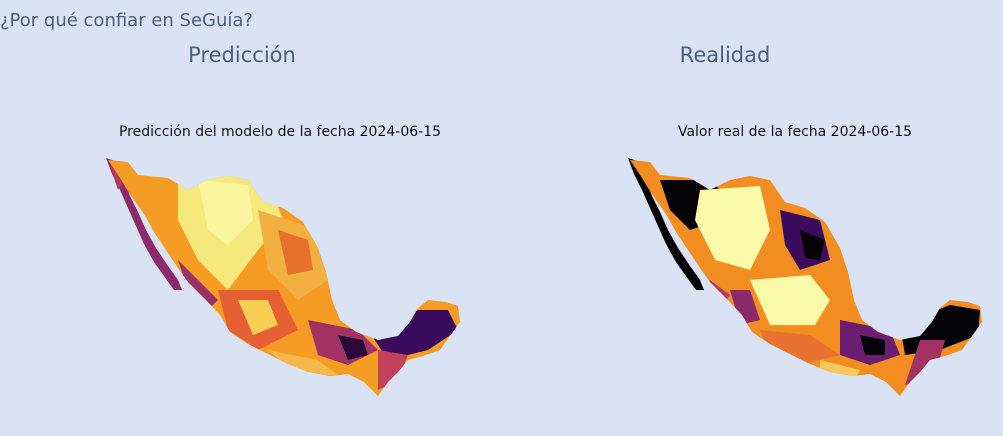 Image resolution: width=1003 pixels, height=436 pixels. What do you see at coordinates (795, 132) in the screenshot?
I see `reality-map-title: Valor real de la fecha 2024-06-15` at bounding box center [795, 132].